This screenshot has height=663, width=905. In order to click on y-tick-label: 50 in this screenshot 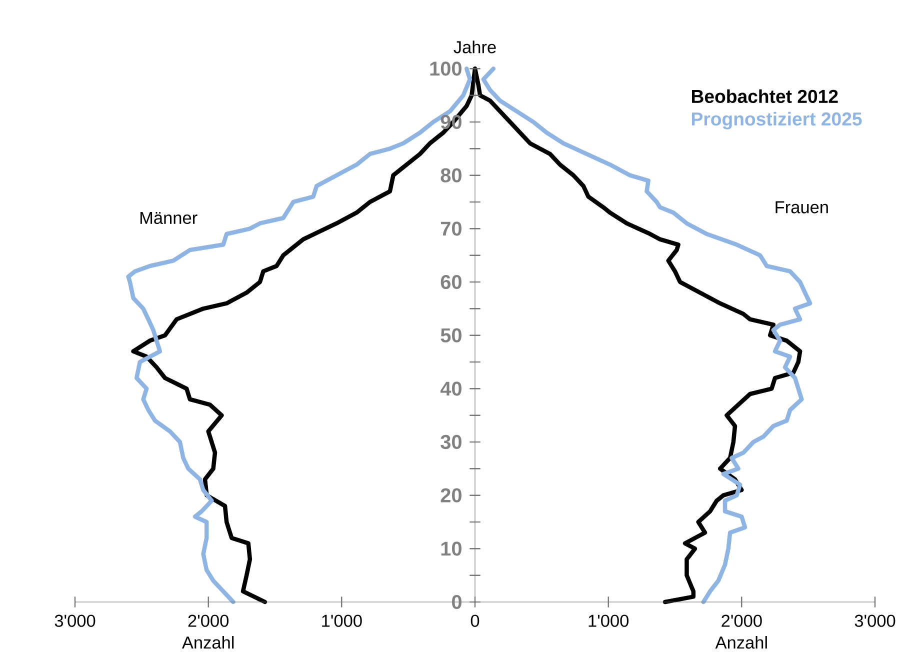, I will do `click(451, 335)`.